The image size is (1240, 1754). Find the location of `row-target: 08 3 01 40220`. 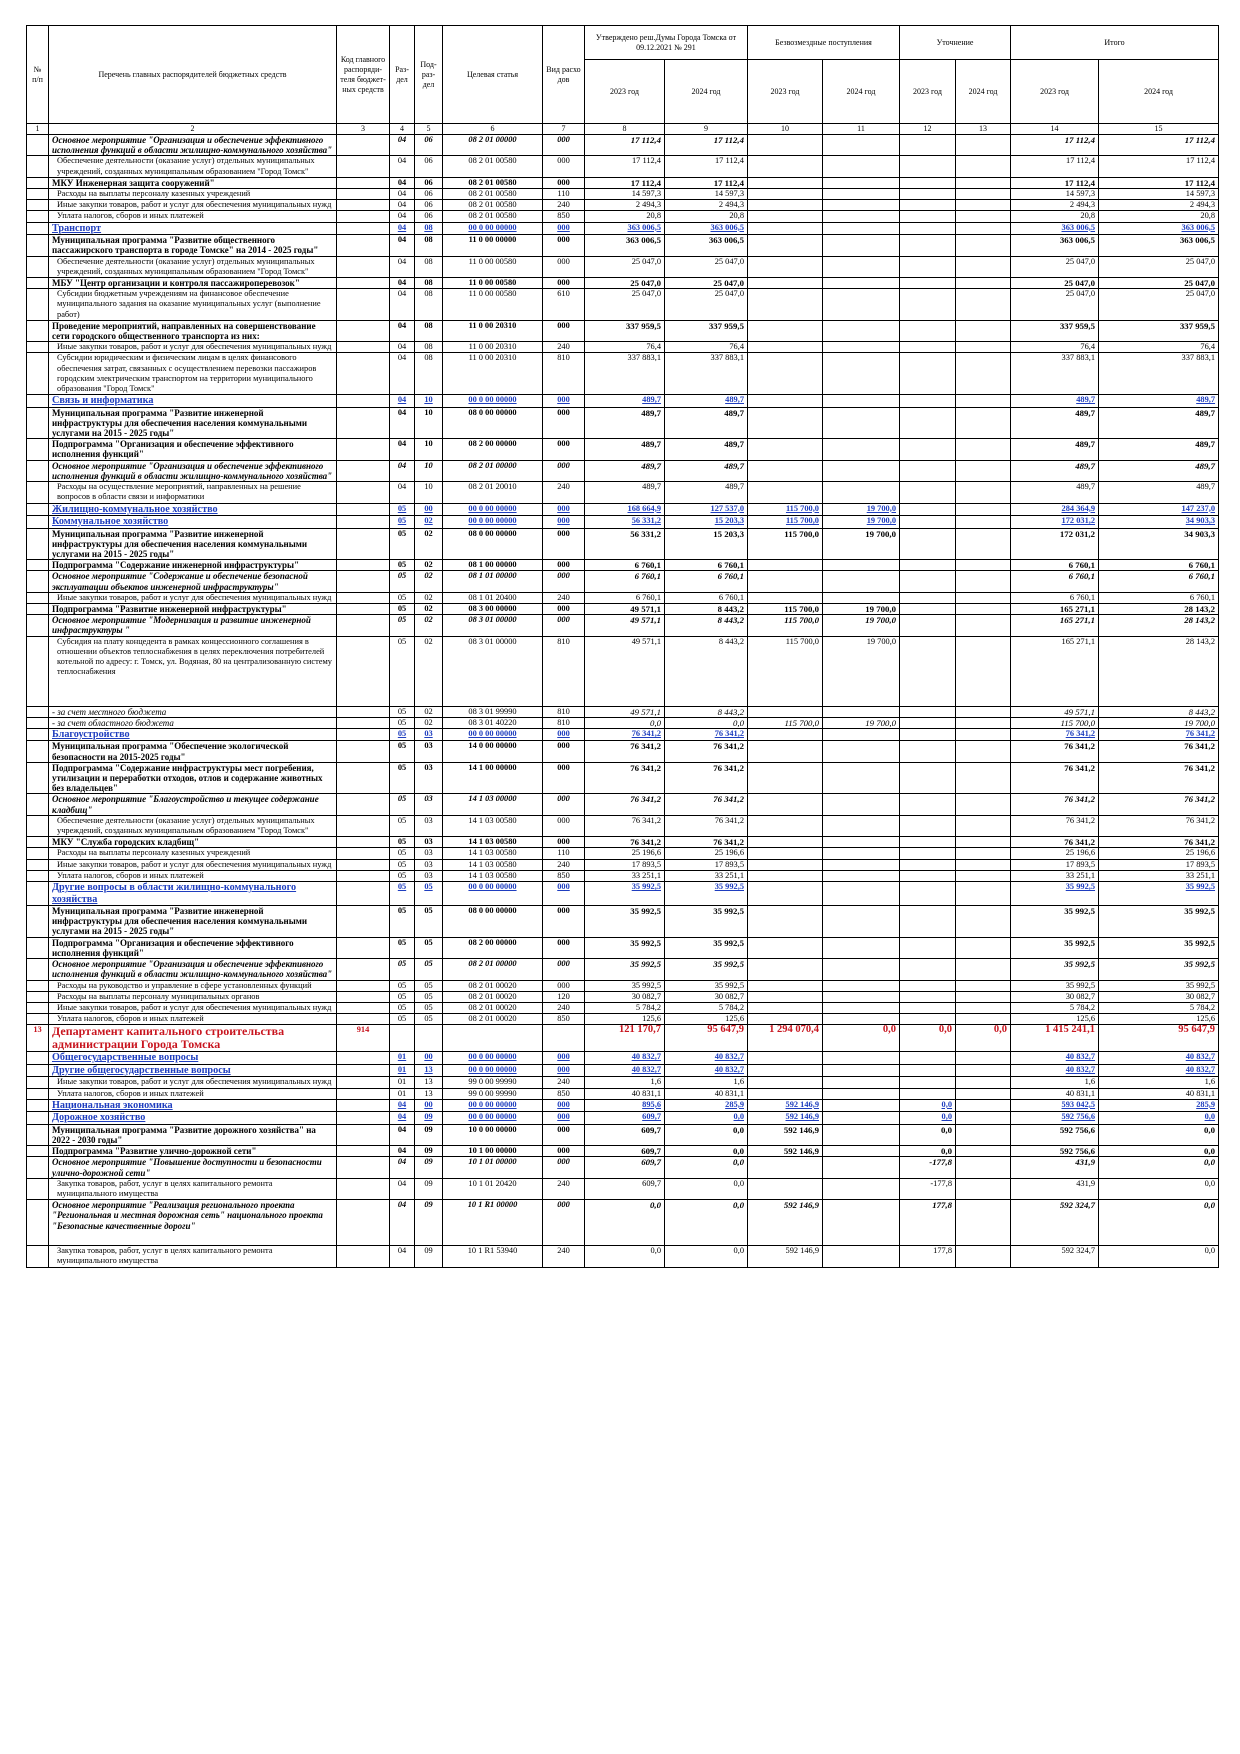

row-target: 08 3 01 40220 is located at coordinates (492, 722).